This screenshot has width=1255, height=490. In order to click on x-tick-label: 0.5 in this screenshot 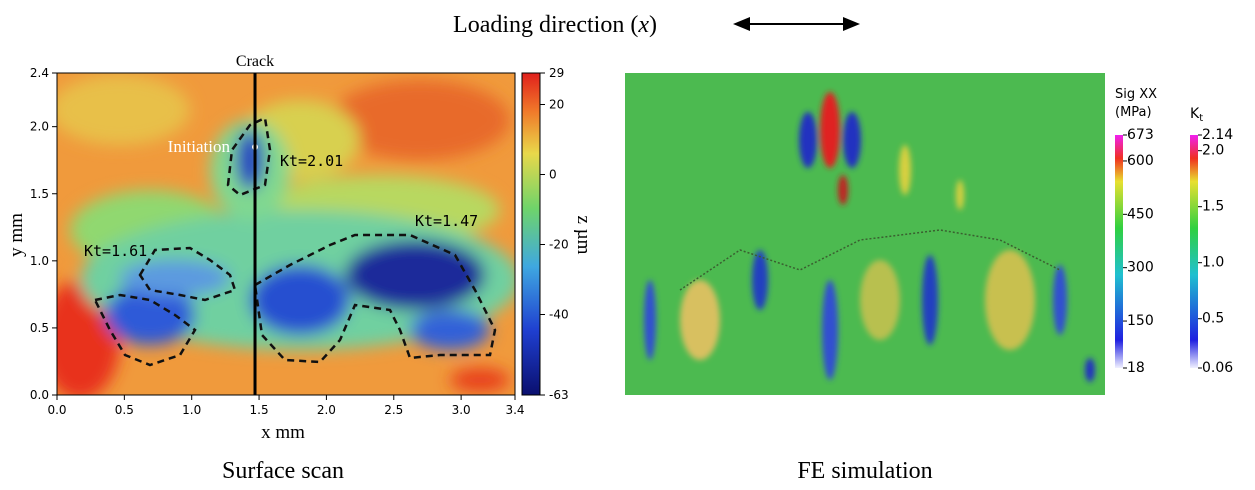, I will do `click(124, 410)`.